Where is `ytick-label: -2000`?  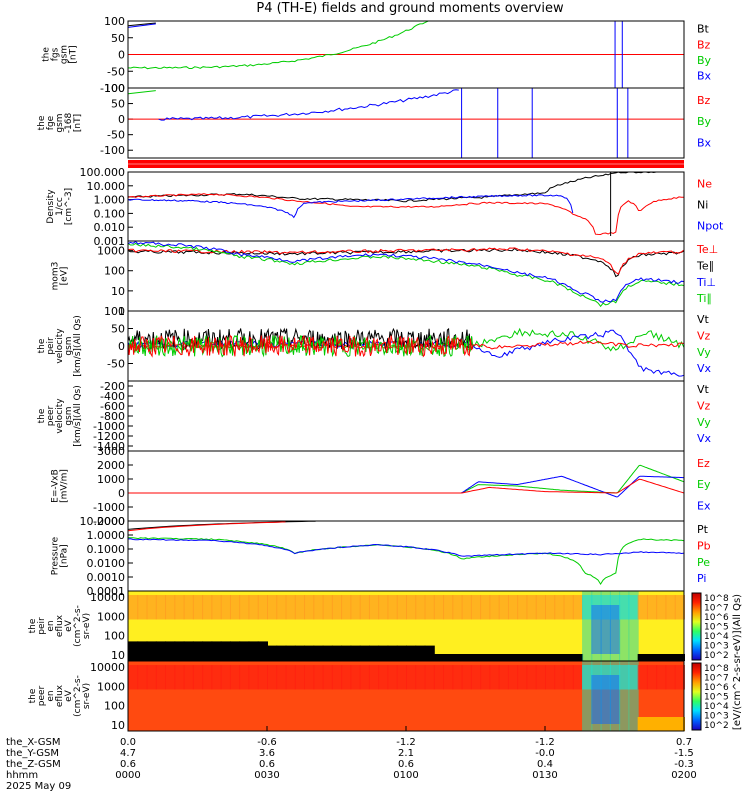
ytick-label: -2000 is located at coordinates (109, 521).